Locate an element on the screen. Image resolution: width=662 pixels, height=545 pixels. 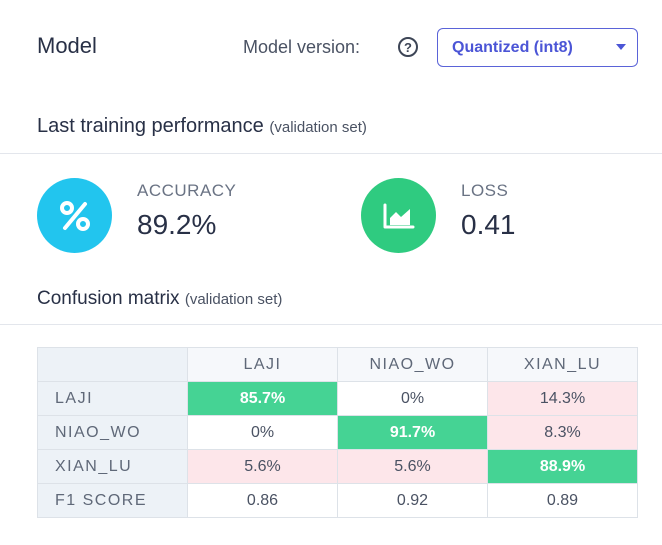
loss-label: LOSS is located at coordinates (485, 190).